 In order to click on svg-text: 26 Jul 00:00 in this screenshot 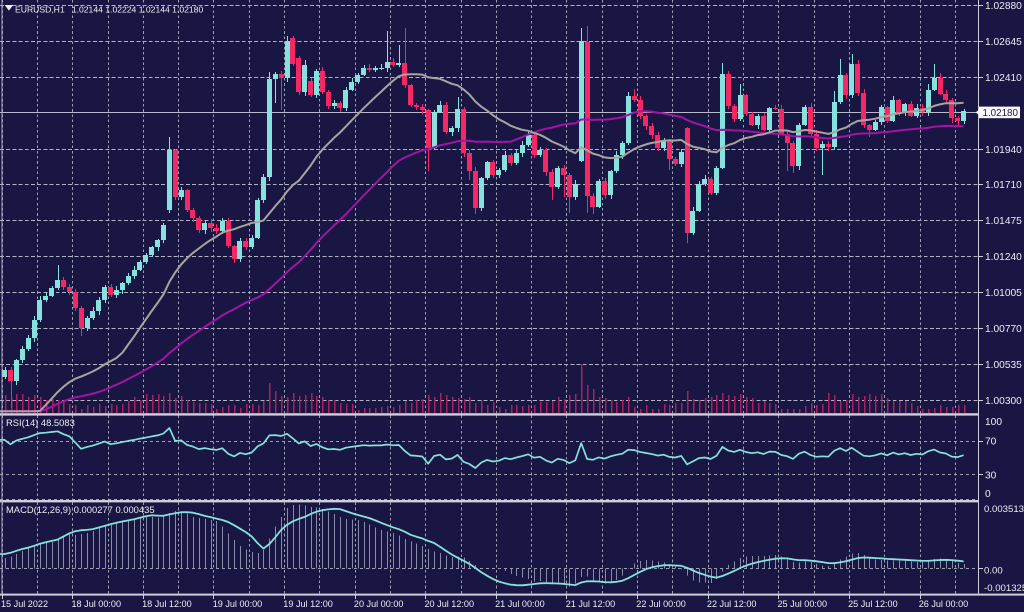, I will do `click(944, 604)`.